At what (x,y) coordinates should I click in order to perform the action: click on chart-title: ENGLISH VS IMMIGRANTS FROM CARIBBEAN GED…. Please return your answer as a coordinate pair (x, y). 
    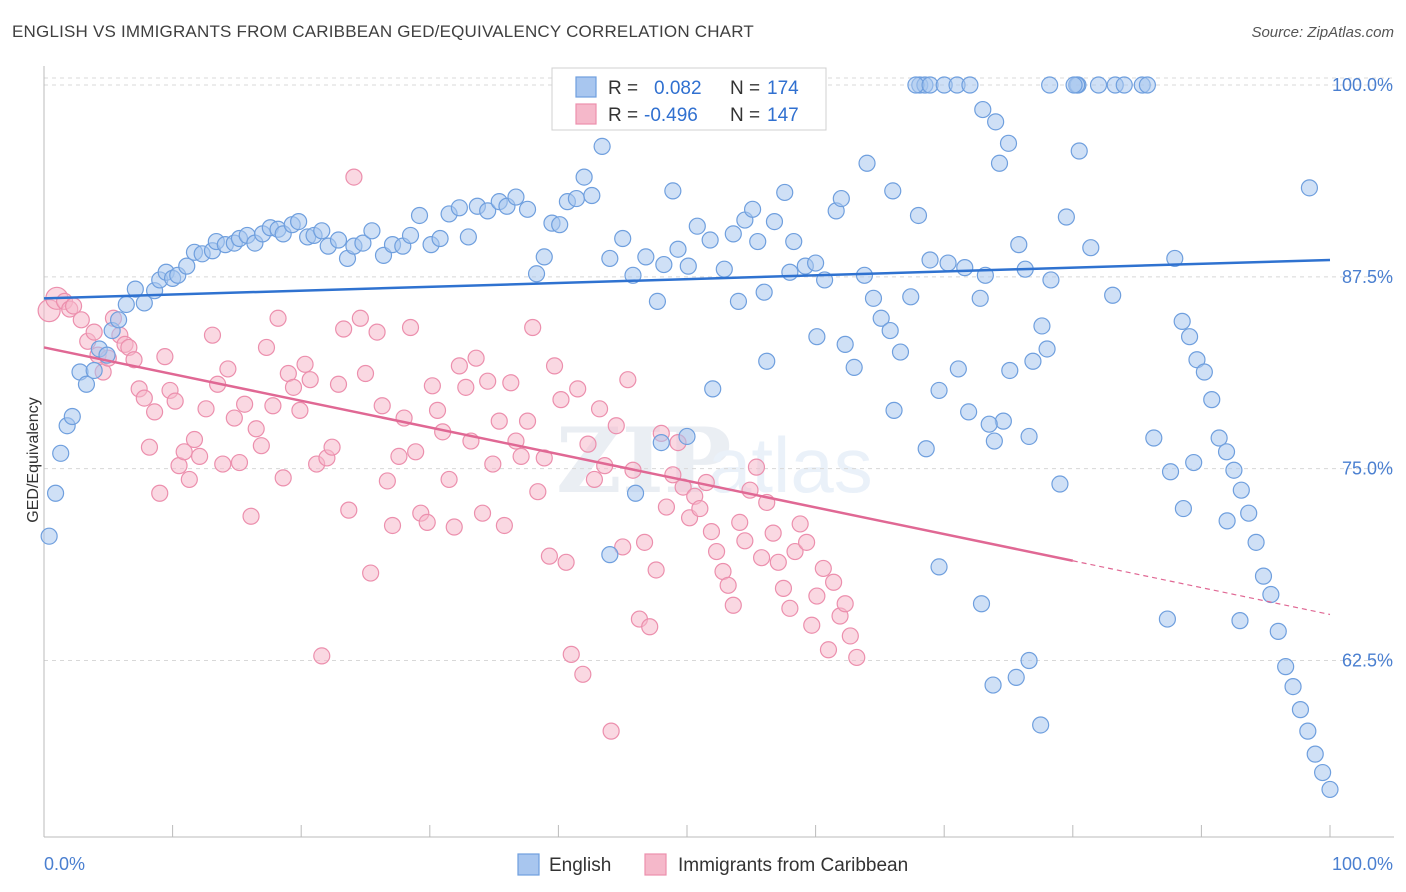
    Looking at the image, I should click on (383, 31).